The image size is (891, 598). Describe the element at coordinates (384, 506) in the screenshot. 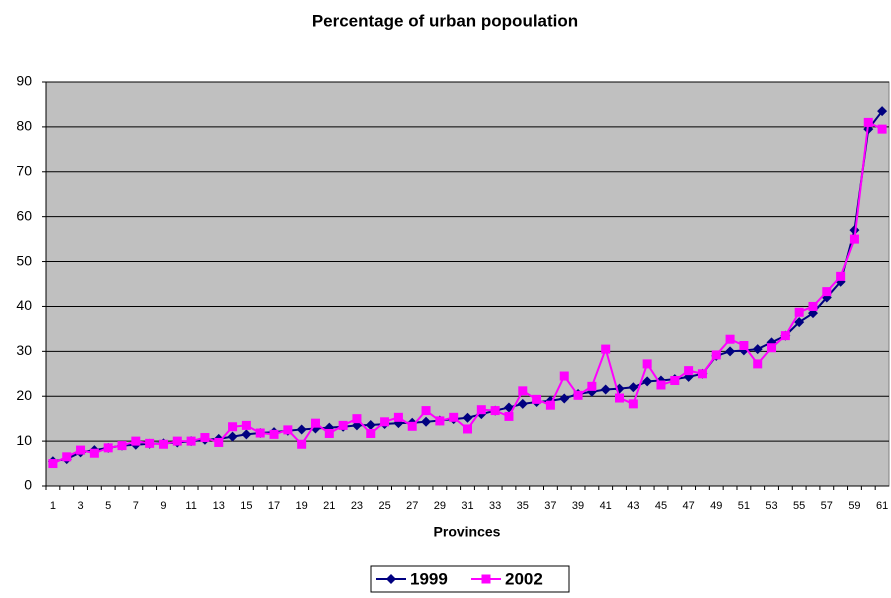

I see `x-tick-label: 25` at that location.